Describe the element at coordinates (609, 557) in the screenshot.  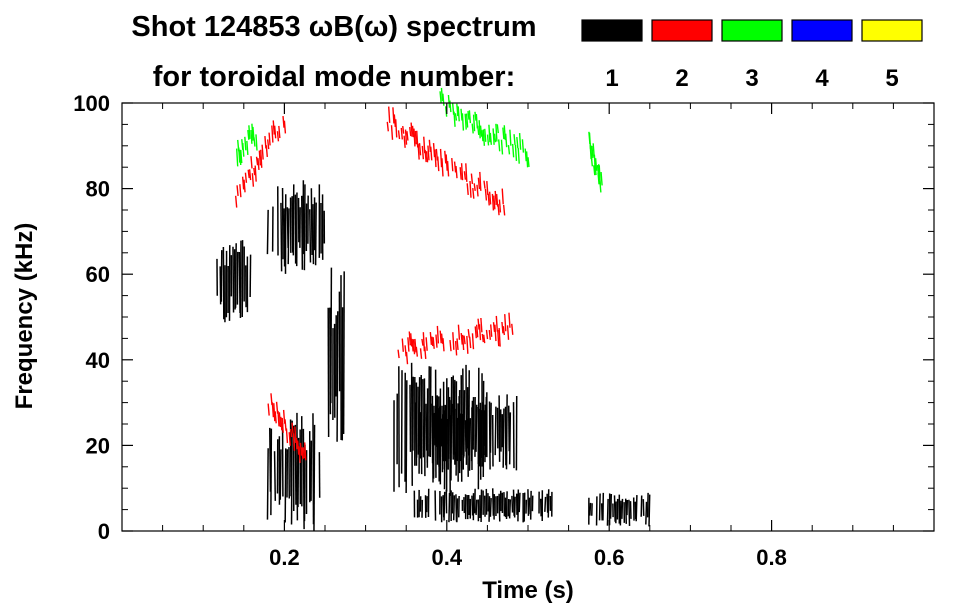
I see `x-tick-label: 0.6` at that location.